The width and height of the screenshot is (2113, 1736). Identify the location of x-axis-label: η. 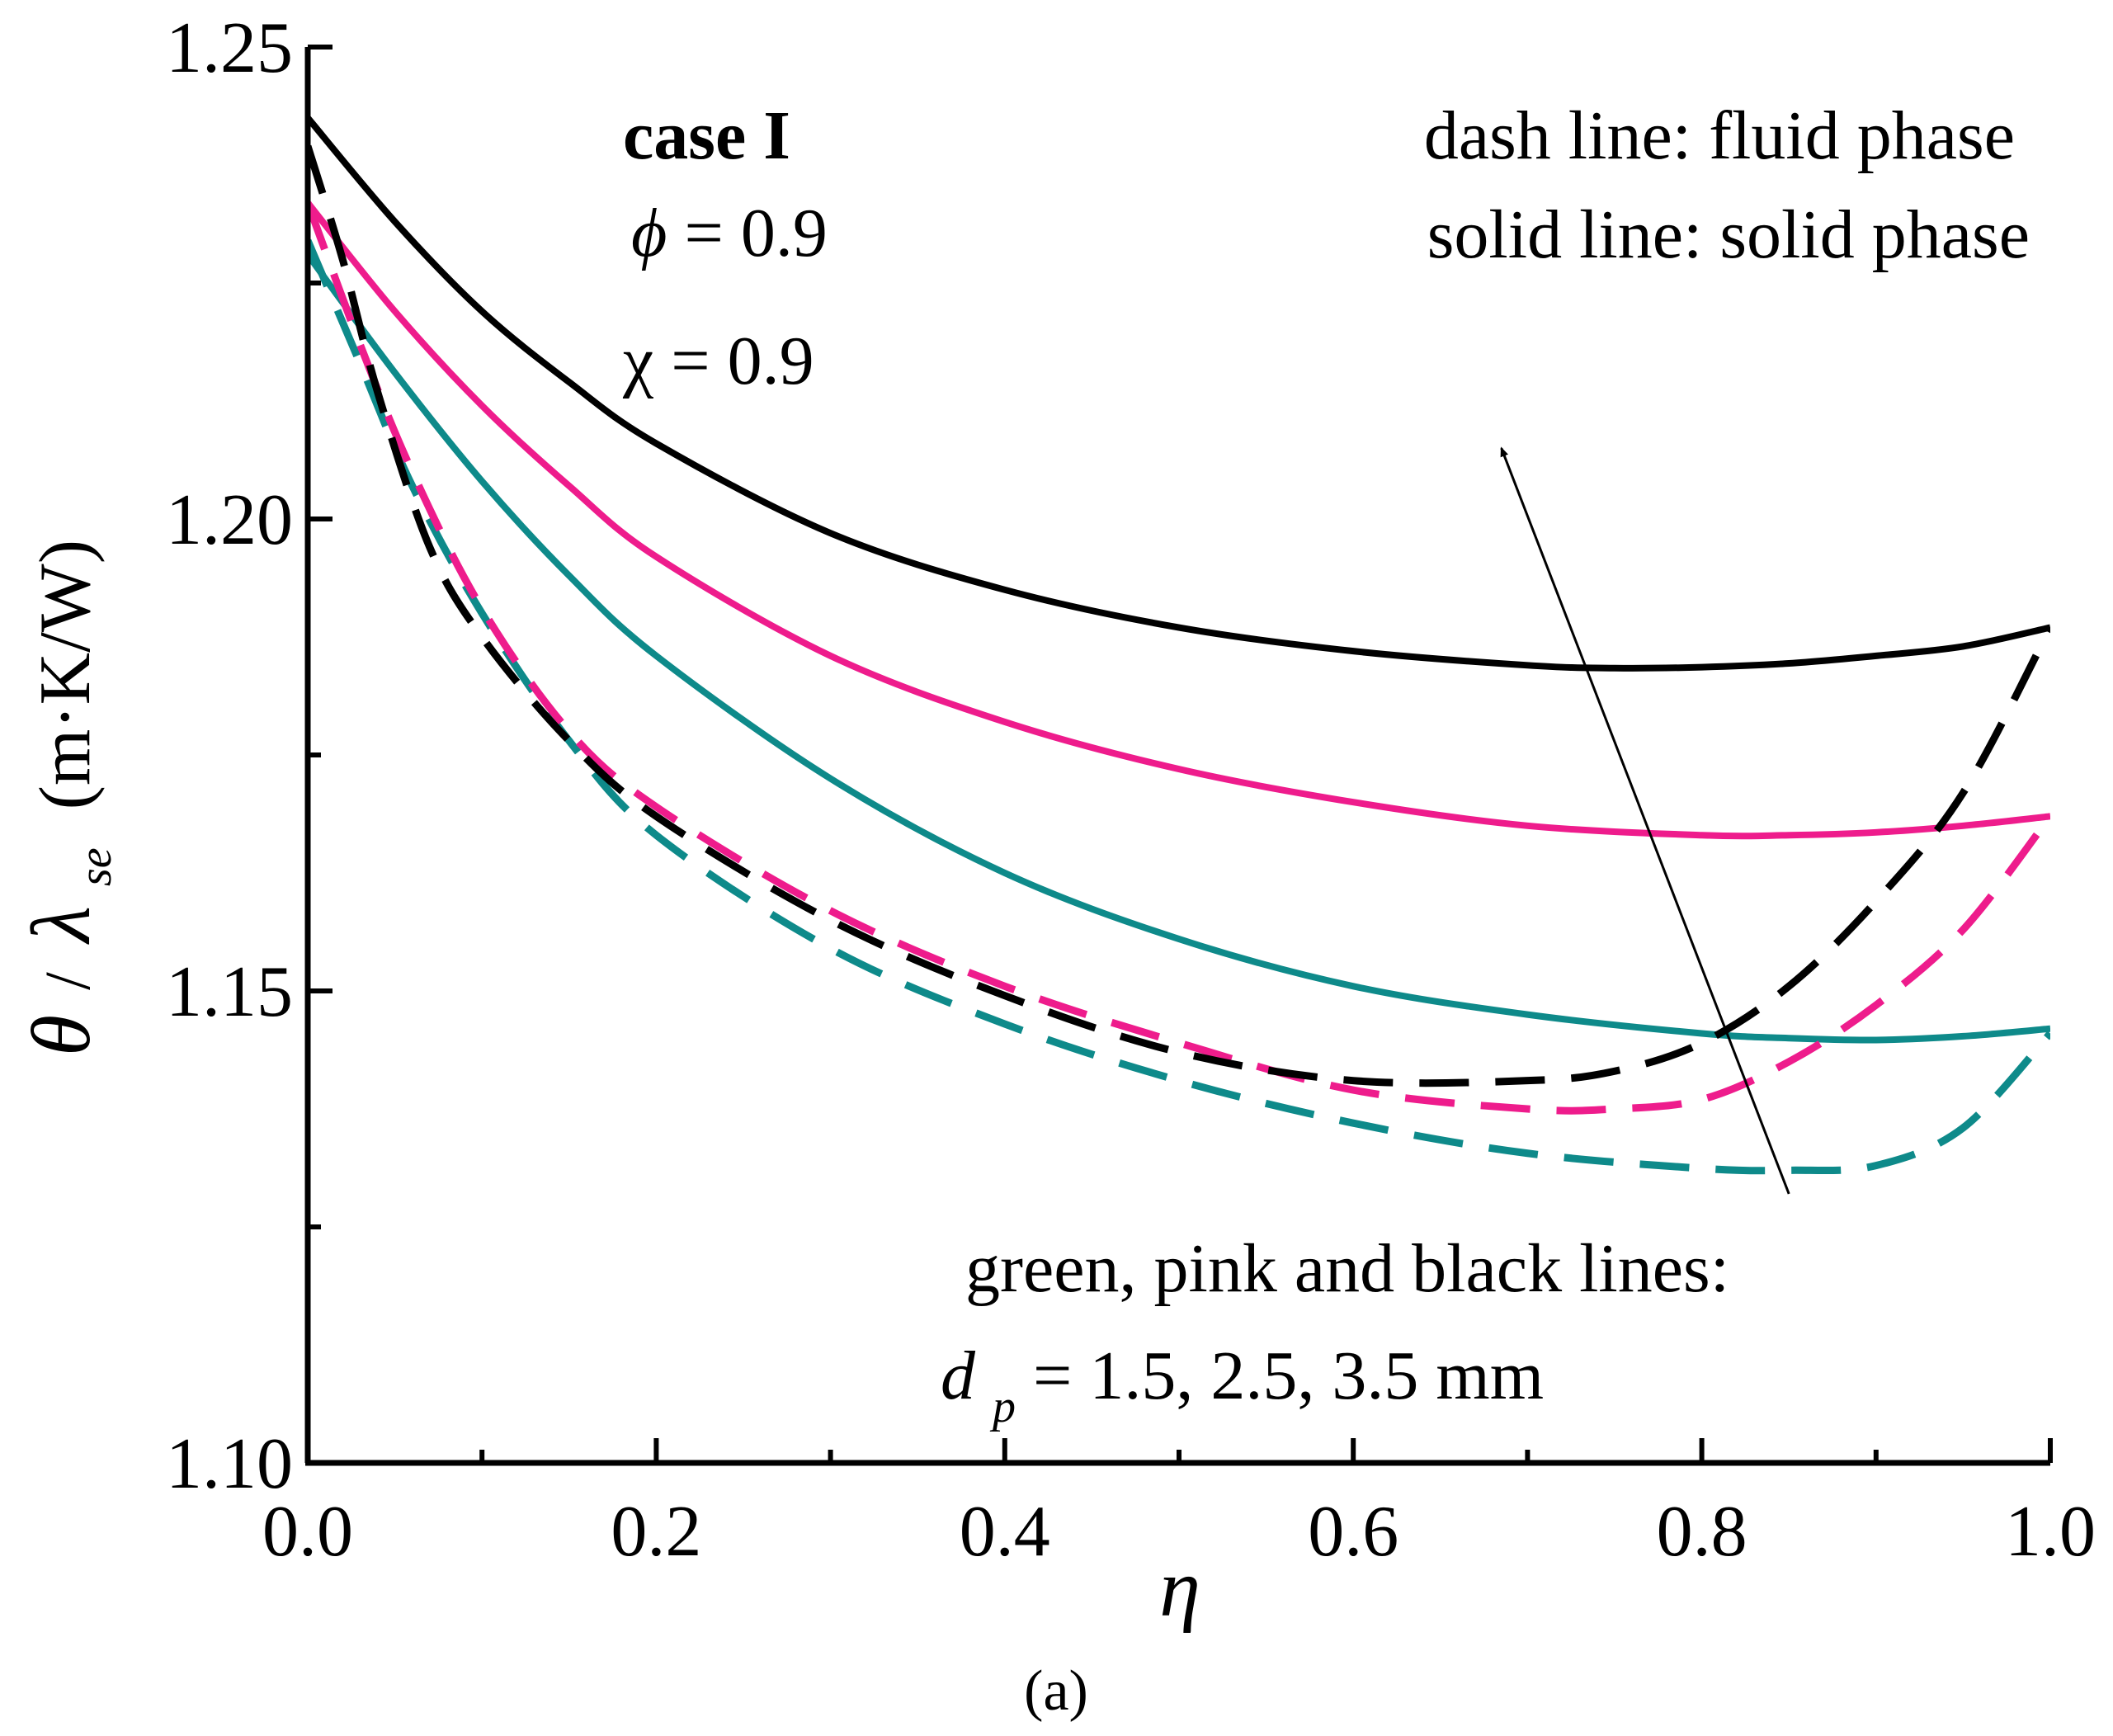
(1179, 1588).